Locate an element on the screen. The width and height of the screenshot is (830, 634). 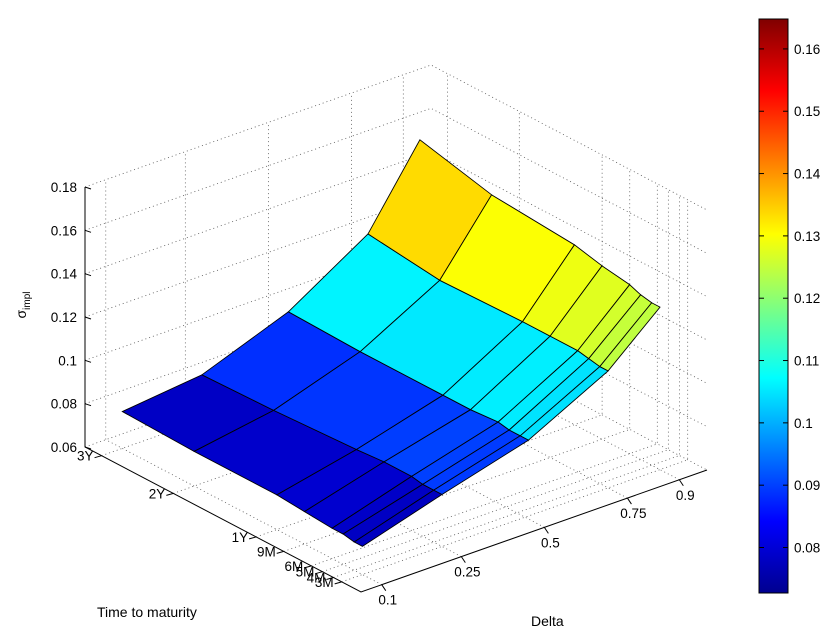
z-tick-label: 0.12 is located at coordinates (64, 317).